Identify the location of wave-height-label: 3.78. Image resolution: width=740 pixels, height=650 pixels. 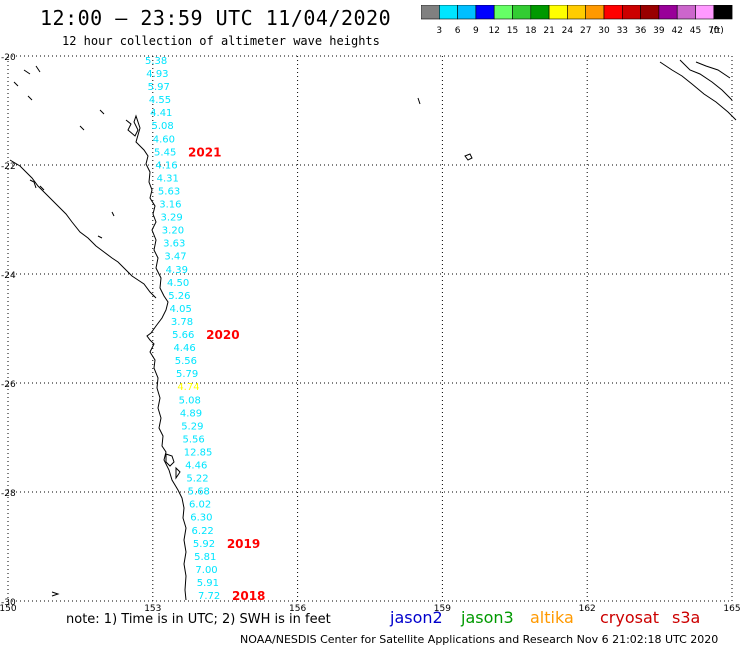
(182, 322).